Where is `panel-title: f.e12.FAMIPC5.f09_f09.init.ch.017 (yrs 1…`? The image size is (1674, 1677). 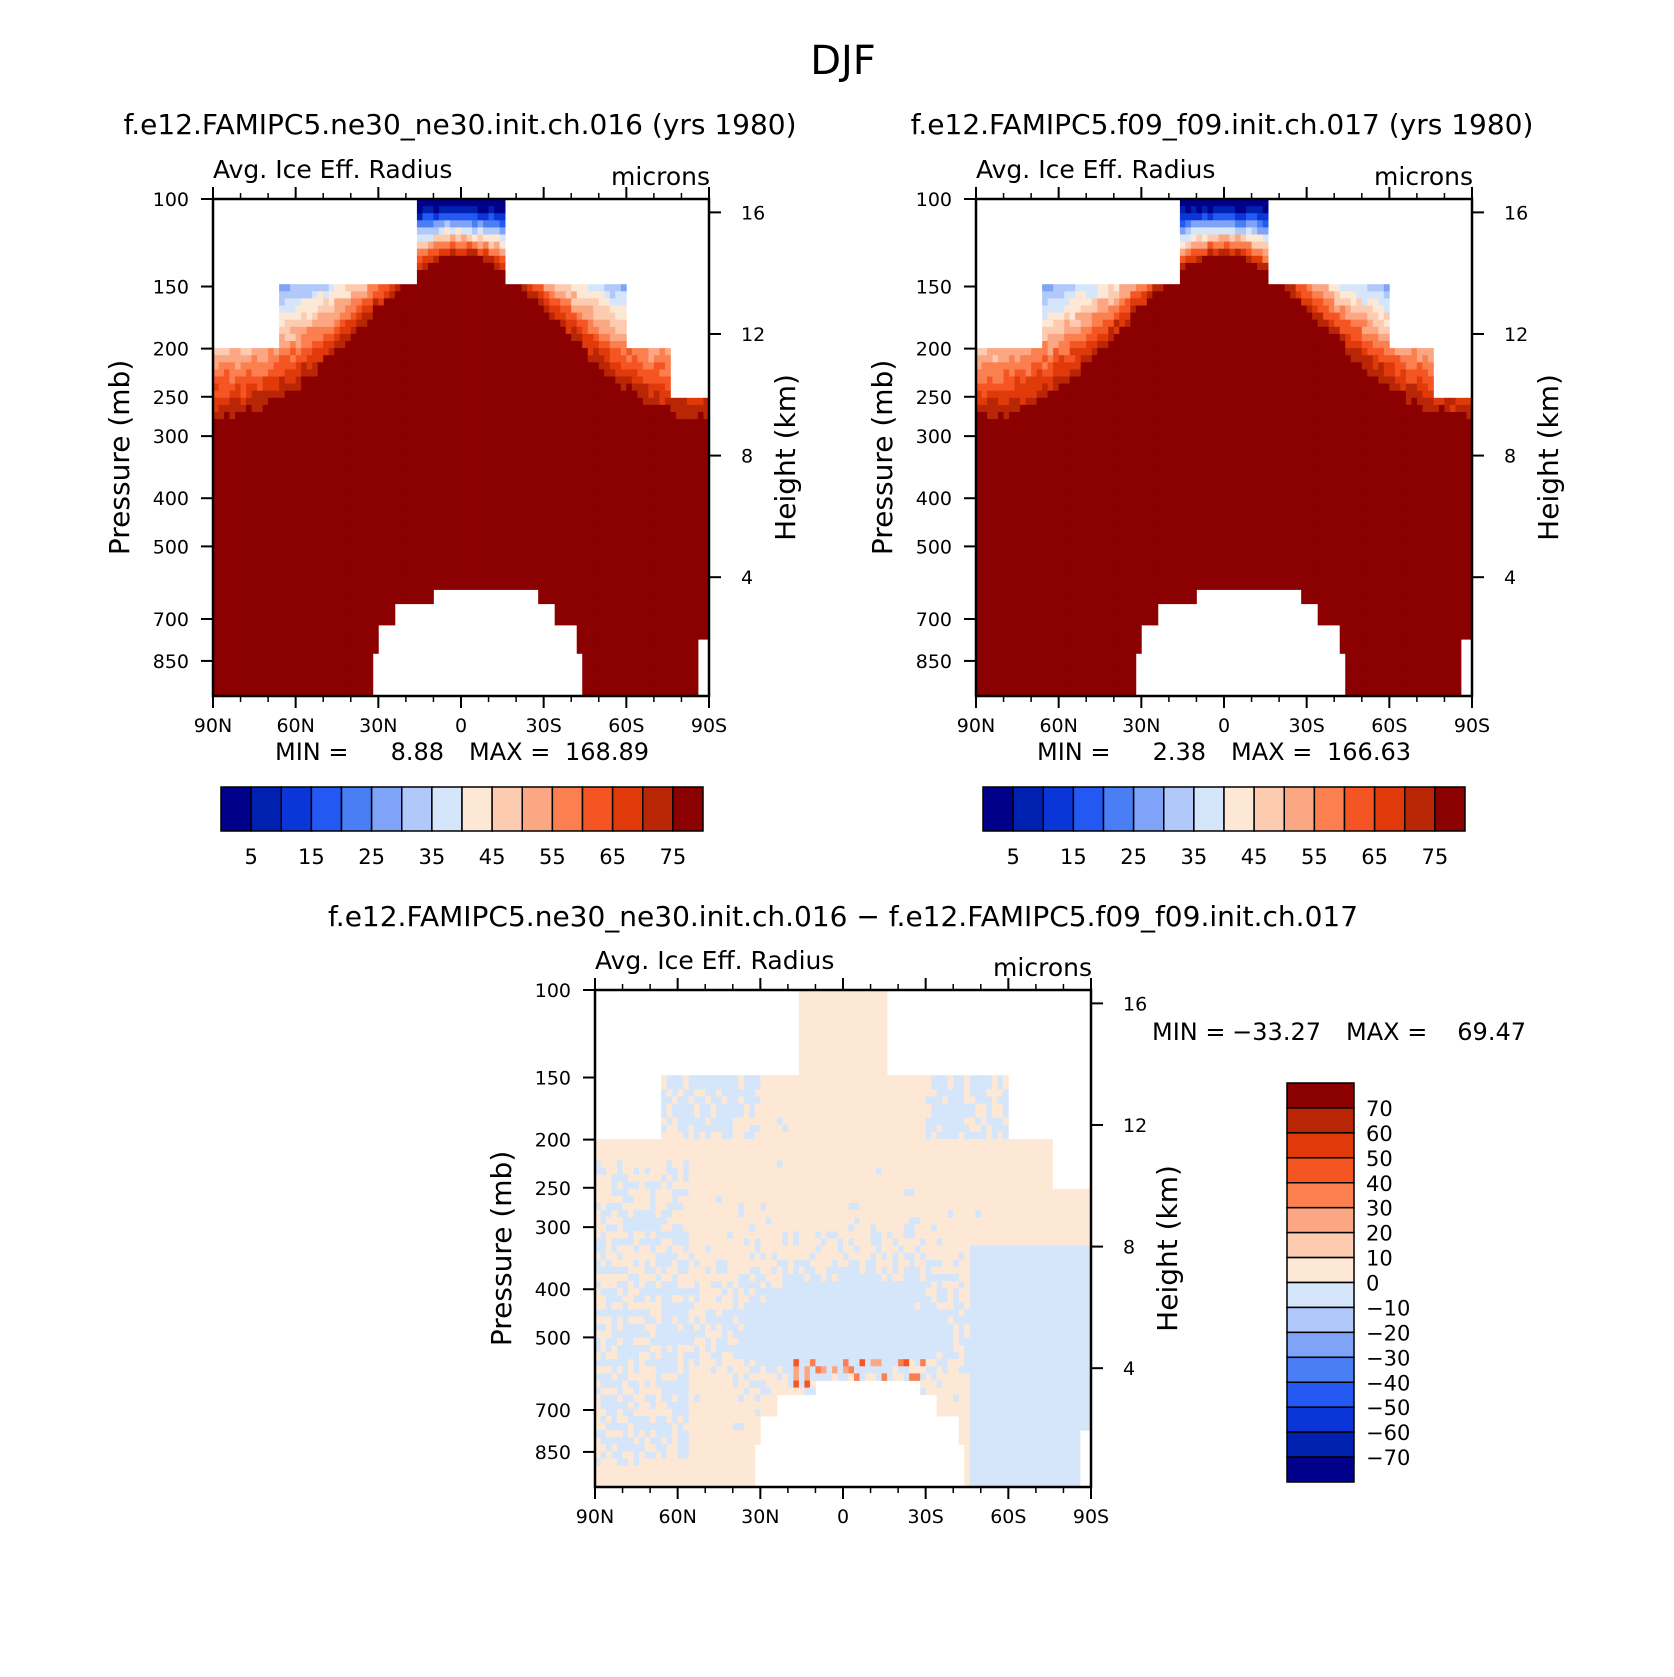 panel-title: f.e12.FAMIPC5.f09_f09.init.ch.017 (yrs 1… is located at coordinates (1222, 124).